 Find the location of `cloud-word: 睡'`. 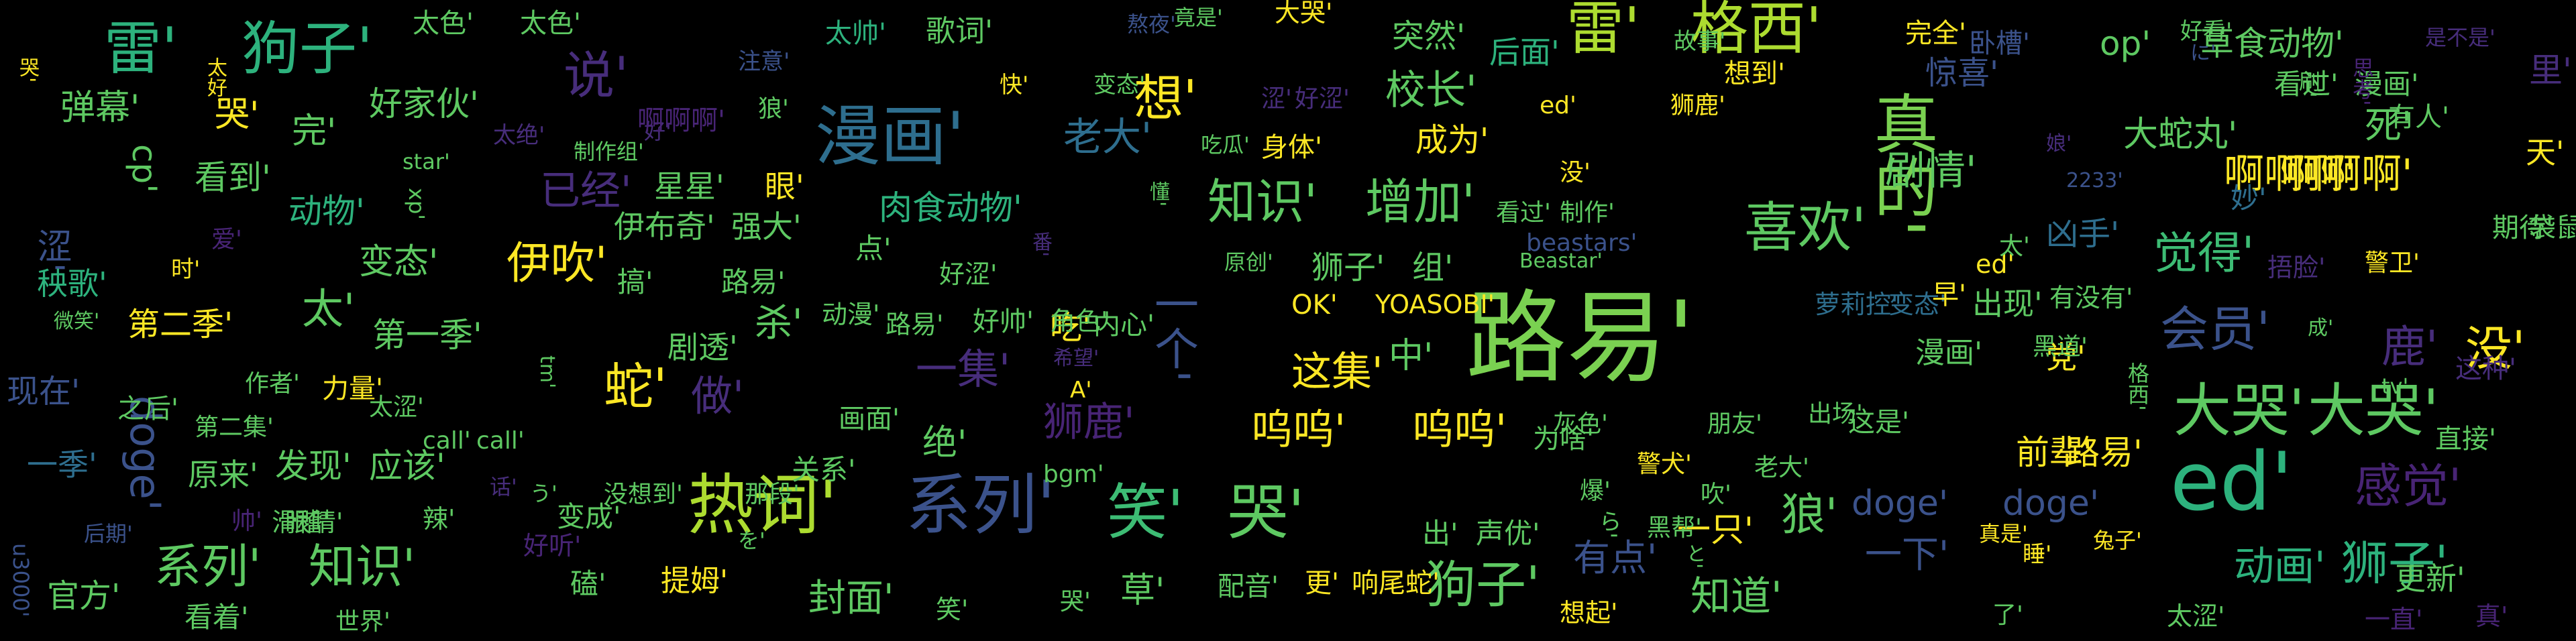

cloud-word: 睡' is located at coordinates (2037, 554).